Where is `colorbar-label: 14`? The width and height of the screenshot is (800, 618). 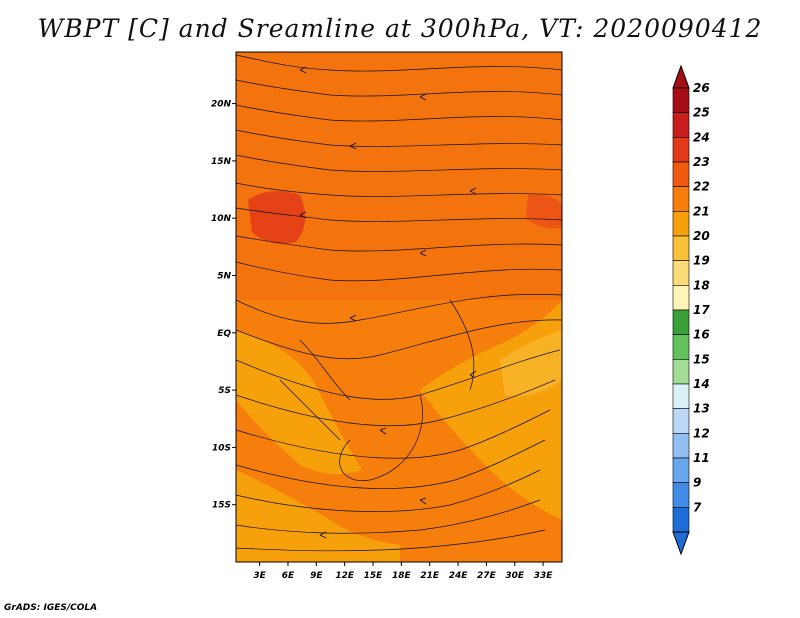 colorbar-label: 14 is located at coordinates (701, 384).